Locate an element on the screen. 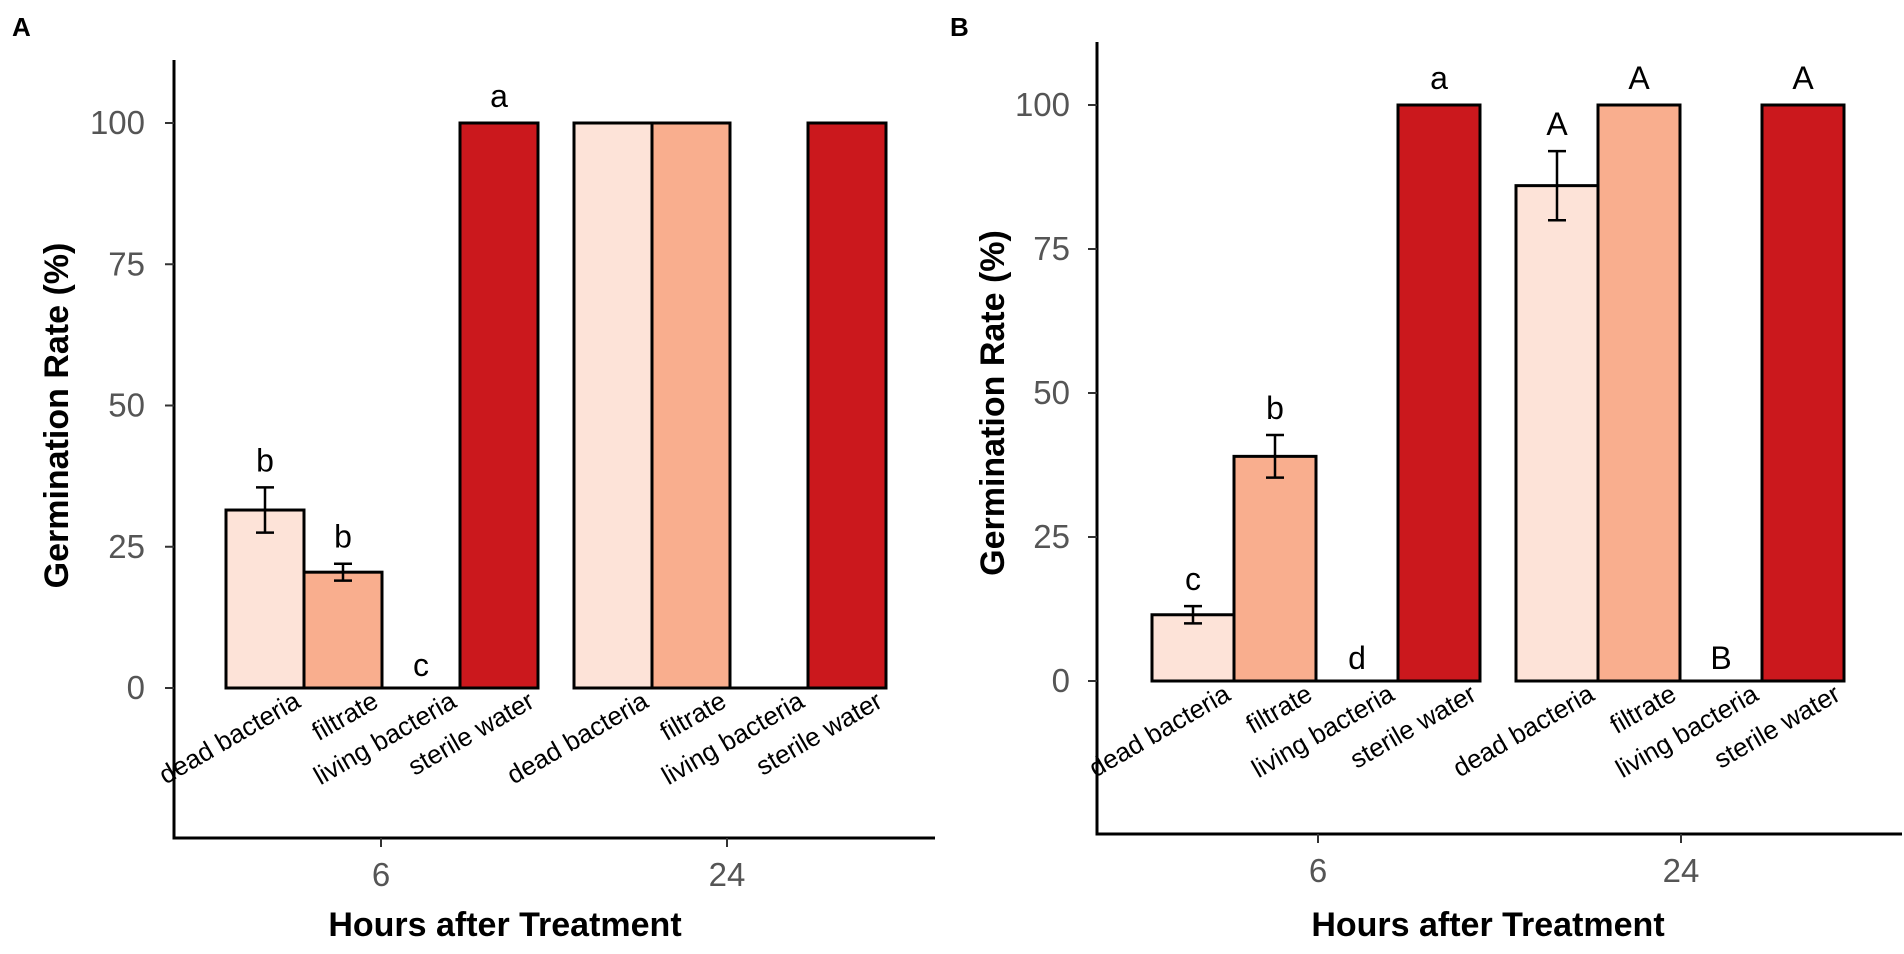  significance-letter: B is located at coordinates (1720, 658).